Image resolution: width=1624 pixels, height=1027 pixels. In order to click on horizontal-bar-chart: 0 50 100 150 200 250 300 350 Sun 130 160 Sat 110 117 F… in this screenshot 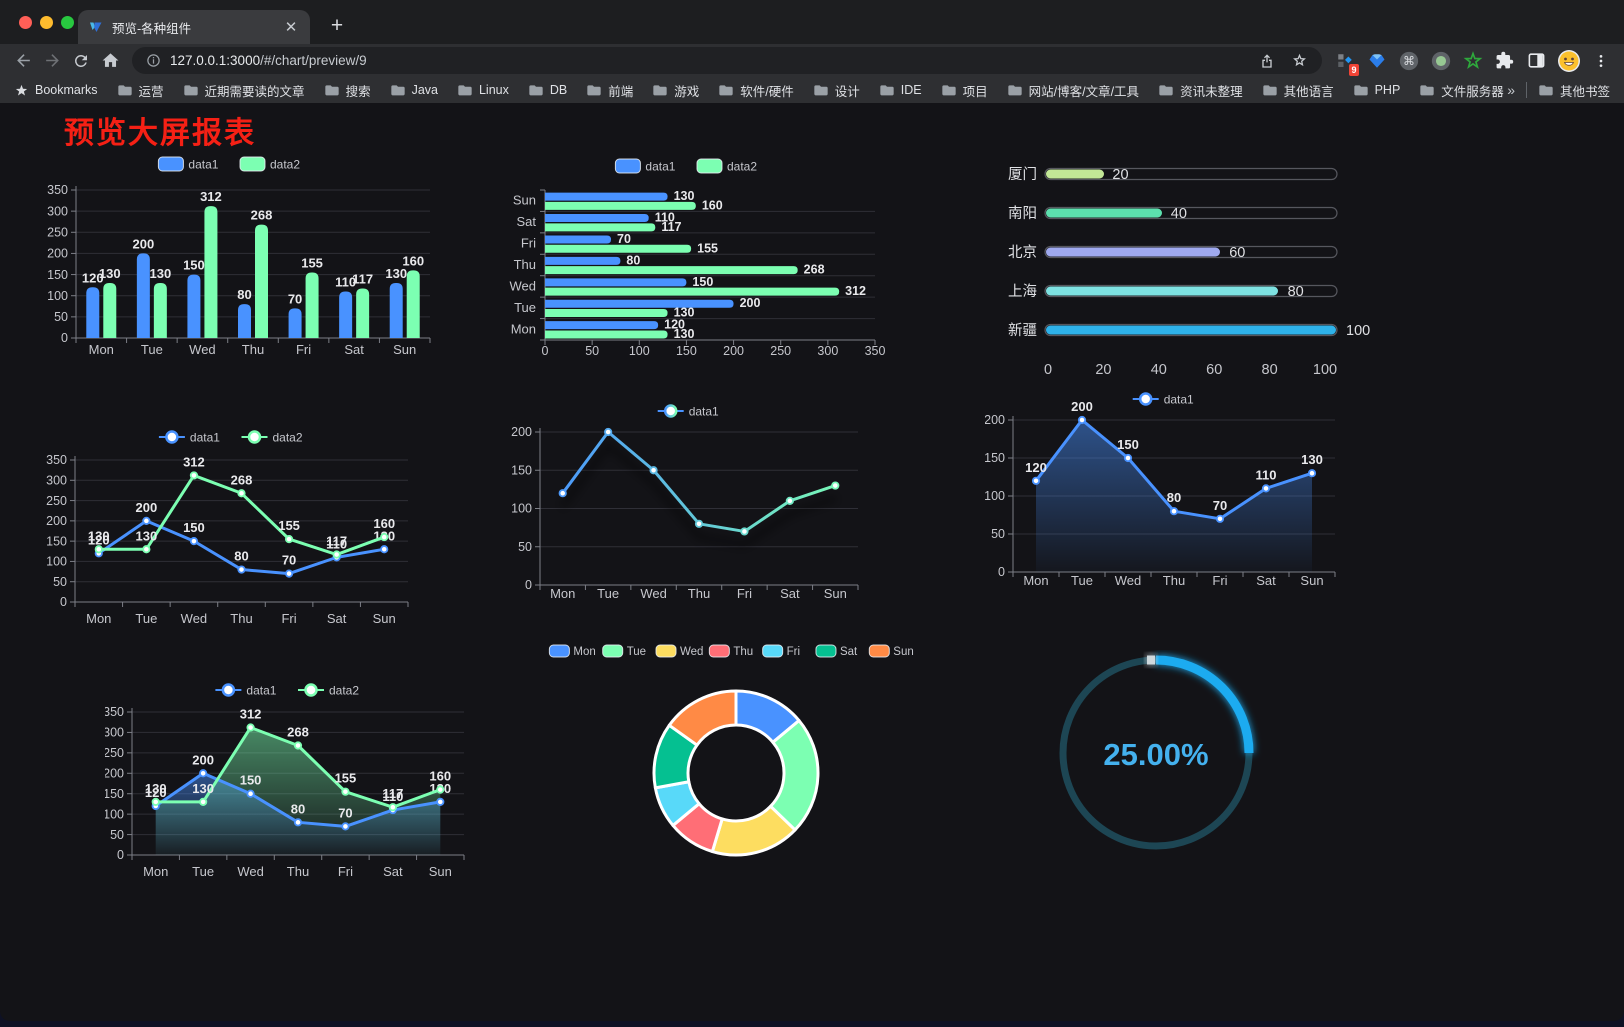, I will do `click(697, 260)`.